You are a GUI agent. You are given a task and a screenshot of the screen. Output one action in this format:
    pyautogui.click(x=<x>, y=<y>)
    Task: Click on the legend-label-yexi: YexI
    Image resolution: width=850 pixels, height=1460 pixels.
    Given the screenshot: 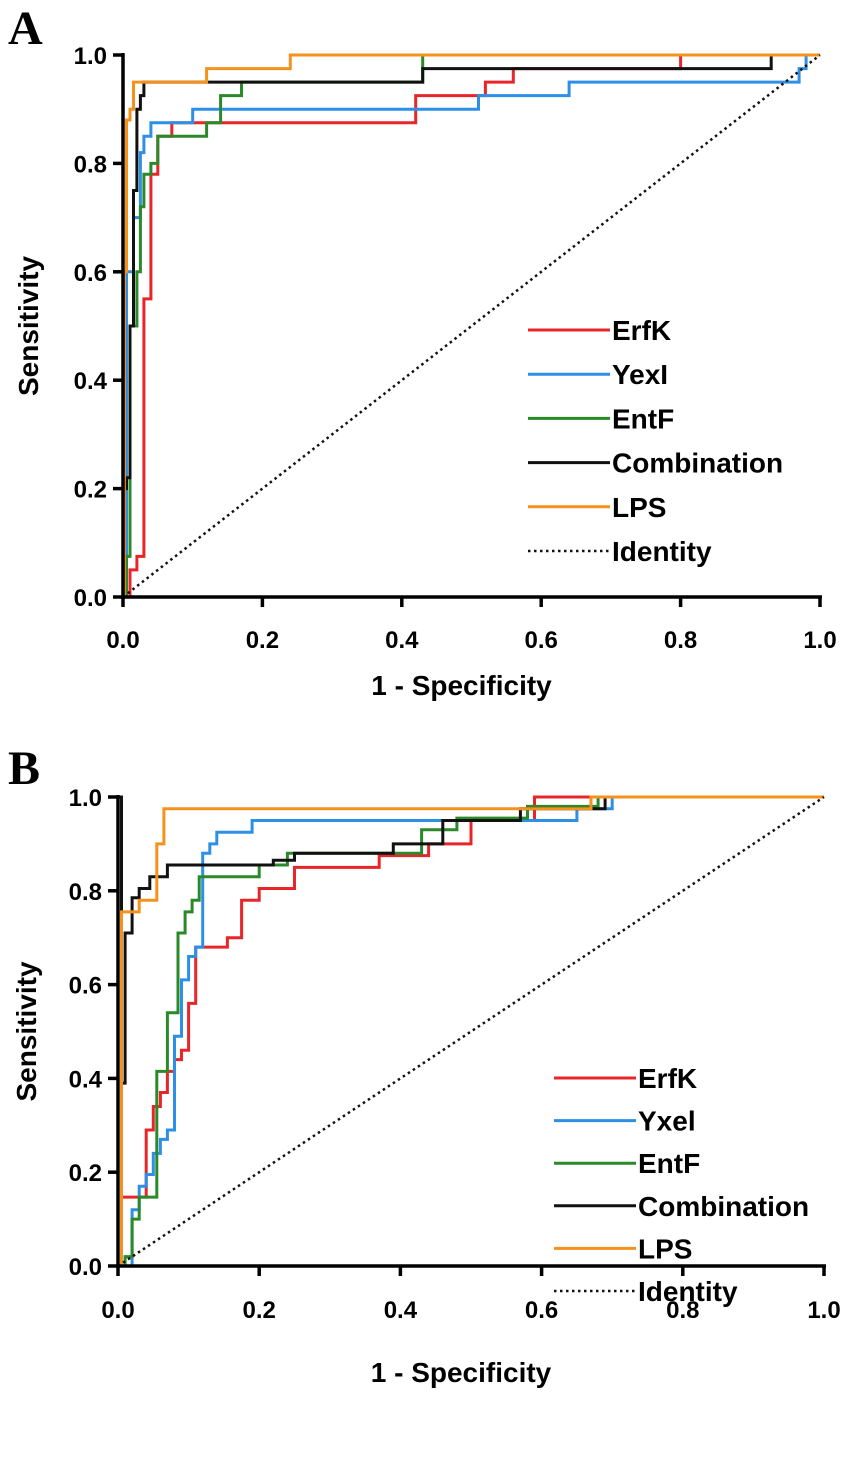 What is the action you would take?
    pyautogui.click(x=640, y=374)
    